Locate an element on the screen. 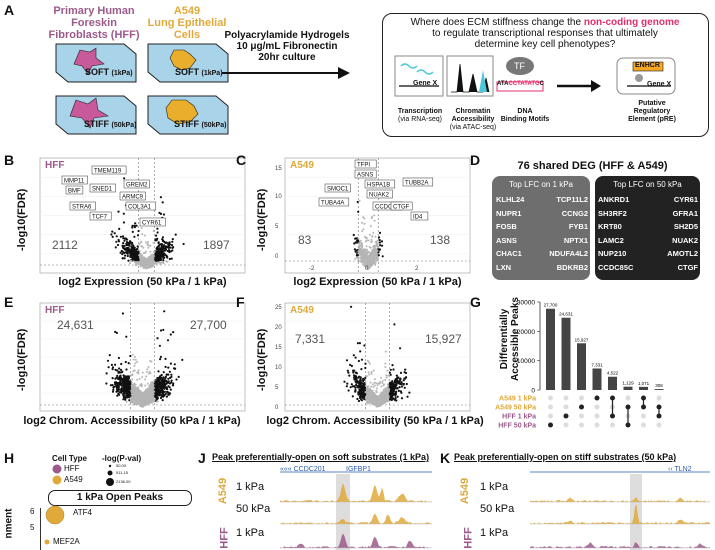 This screenshot has height=550, width=715. panel-label-j: J is located at coordinates (202, 458).